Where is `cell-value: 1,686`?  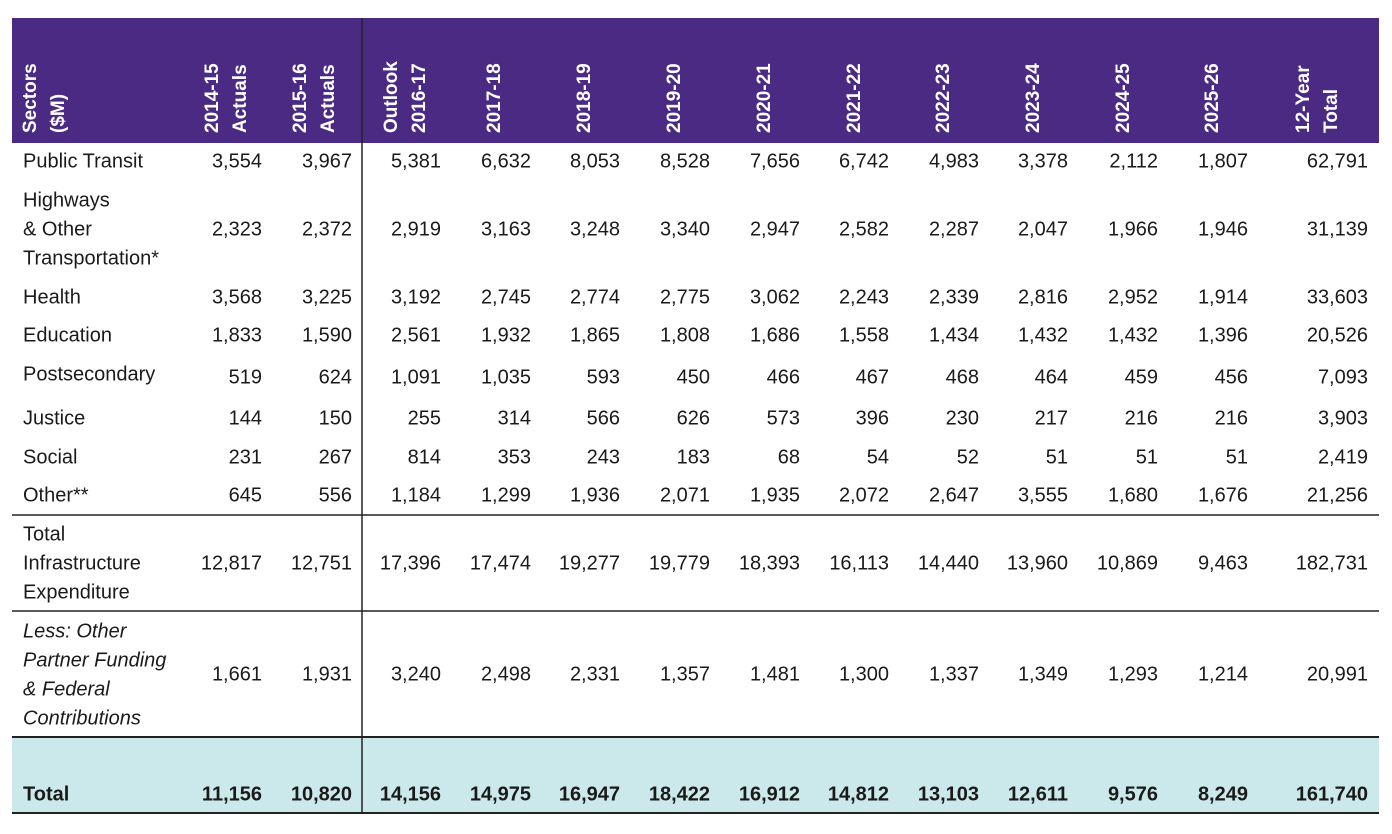 cell-value: 1,686 is located at coordinates (775, 335).